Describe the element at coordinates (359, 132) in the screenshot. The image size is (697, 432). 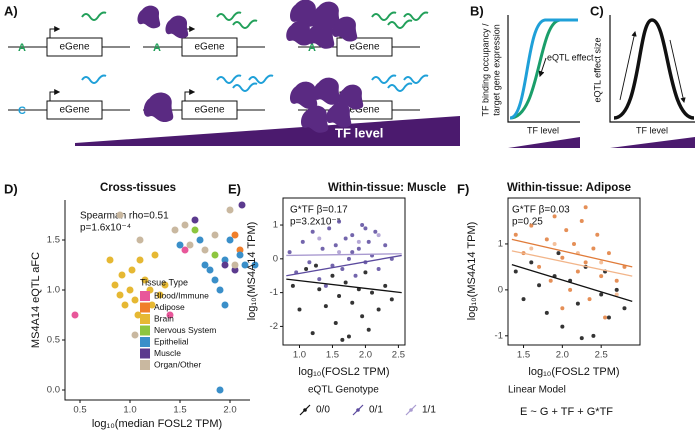
I see `tf-level-label: TF level` at that location.